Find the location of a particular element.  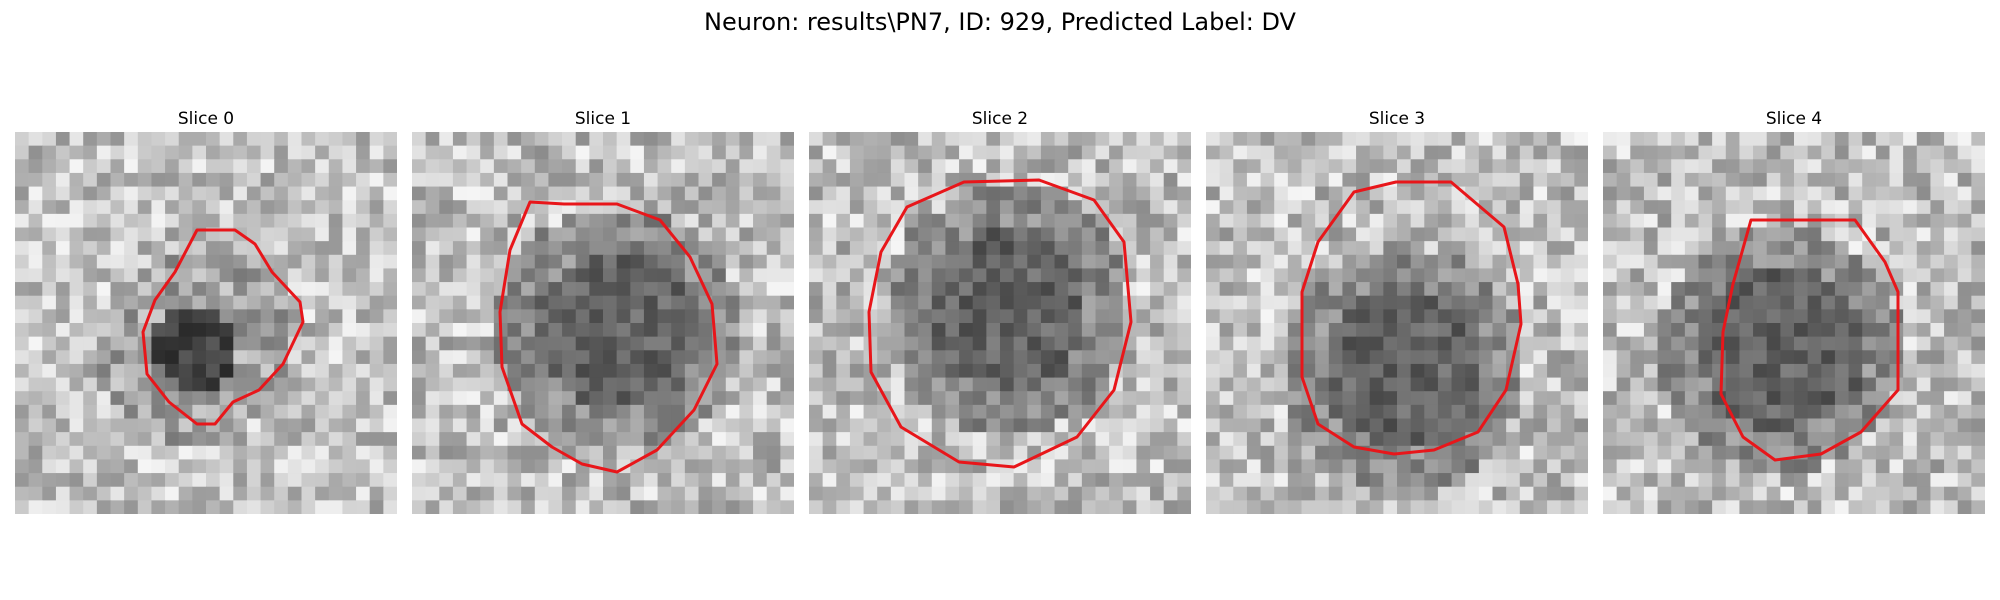

slice-title-3: Slice 3 is located at coordinates (1397, 119).